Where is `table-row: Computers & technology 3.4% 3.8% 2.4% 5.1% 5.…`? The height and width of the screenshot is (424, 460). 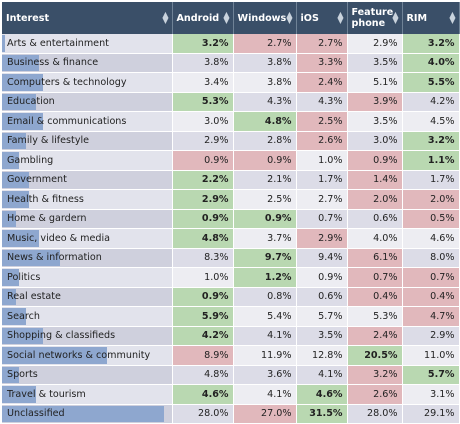
table-row: Computers & technology 3.4% 3.8% 2.4% 5.1% 5.… is located at coordinates (231, 82).